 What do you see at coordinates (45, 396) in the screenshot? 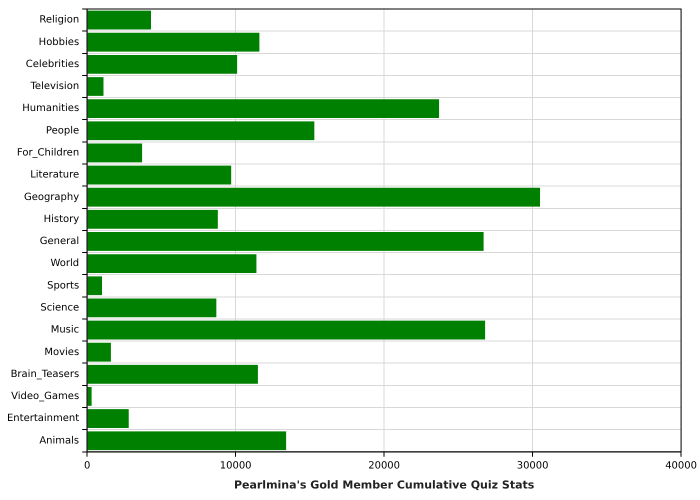
I see `y-tick-label: Video_Games` at bounding box center [45, 396].